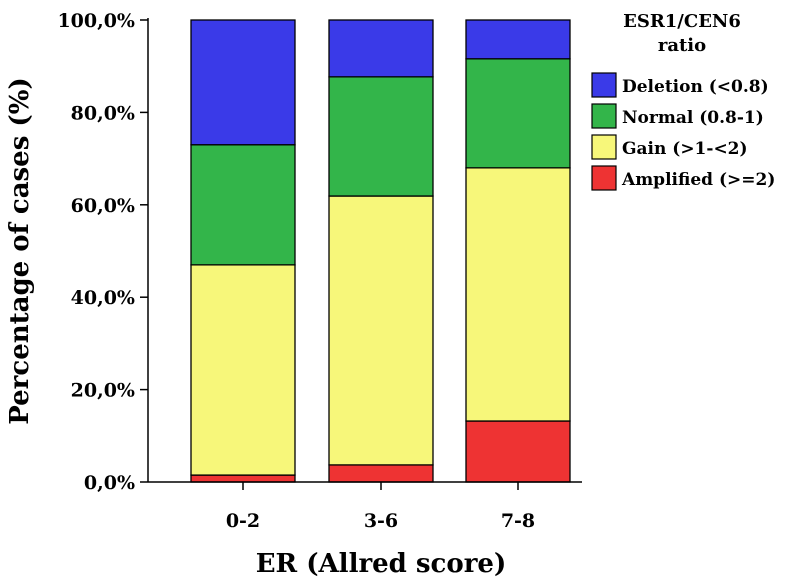 The image size is (787, 585). What do you see at coordinates (103, 113) in the screenshot?
I see `y-tick-label: 80,0%` at bounding box center [103, 113].